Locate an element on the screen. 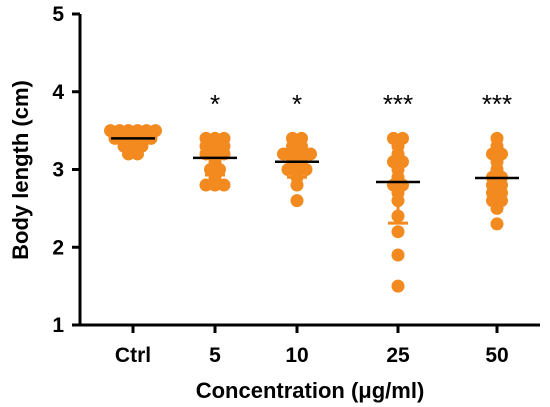  y-tick-label: 1 is located at coordinates (58, 325).